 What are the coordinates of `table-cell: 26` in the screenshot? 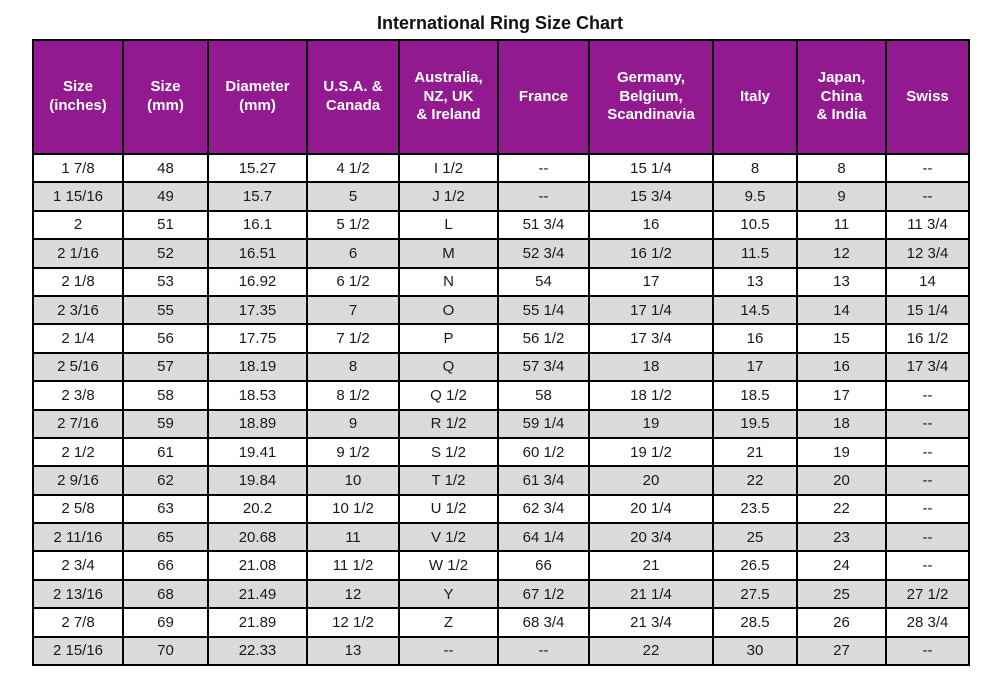 It's located at (841, 622).